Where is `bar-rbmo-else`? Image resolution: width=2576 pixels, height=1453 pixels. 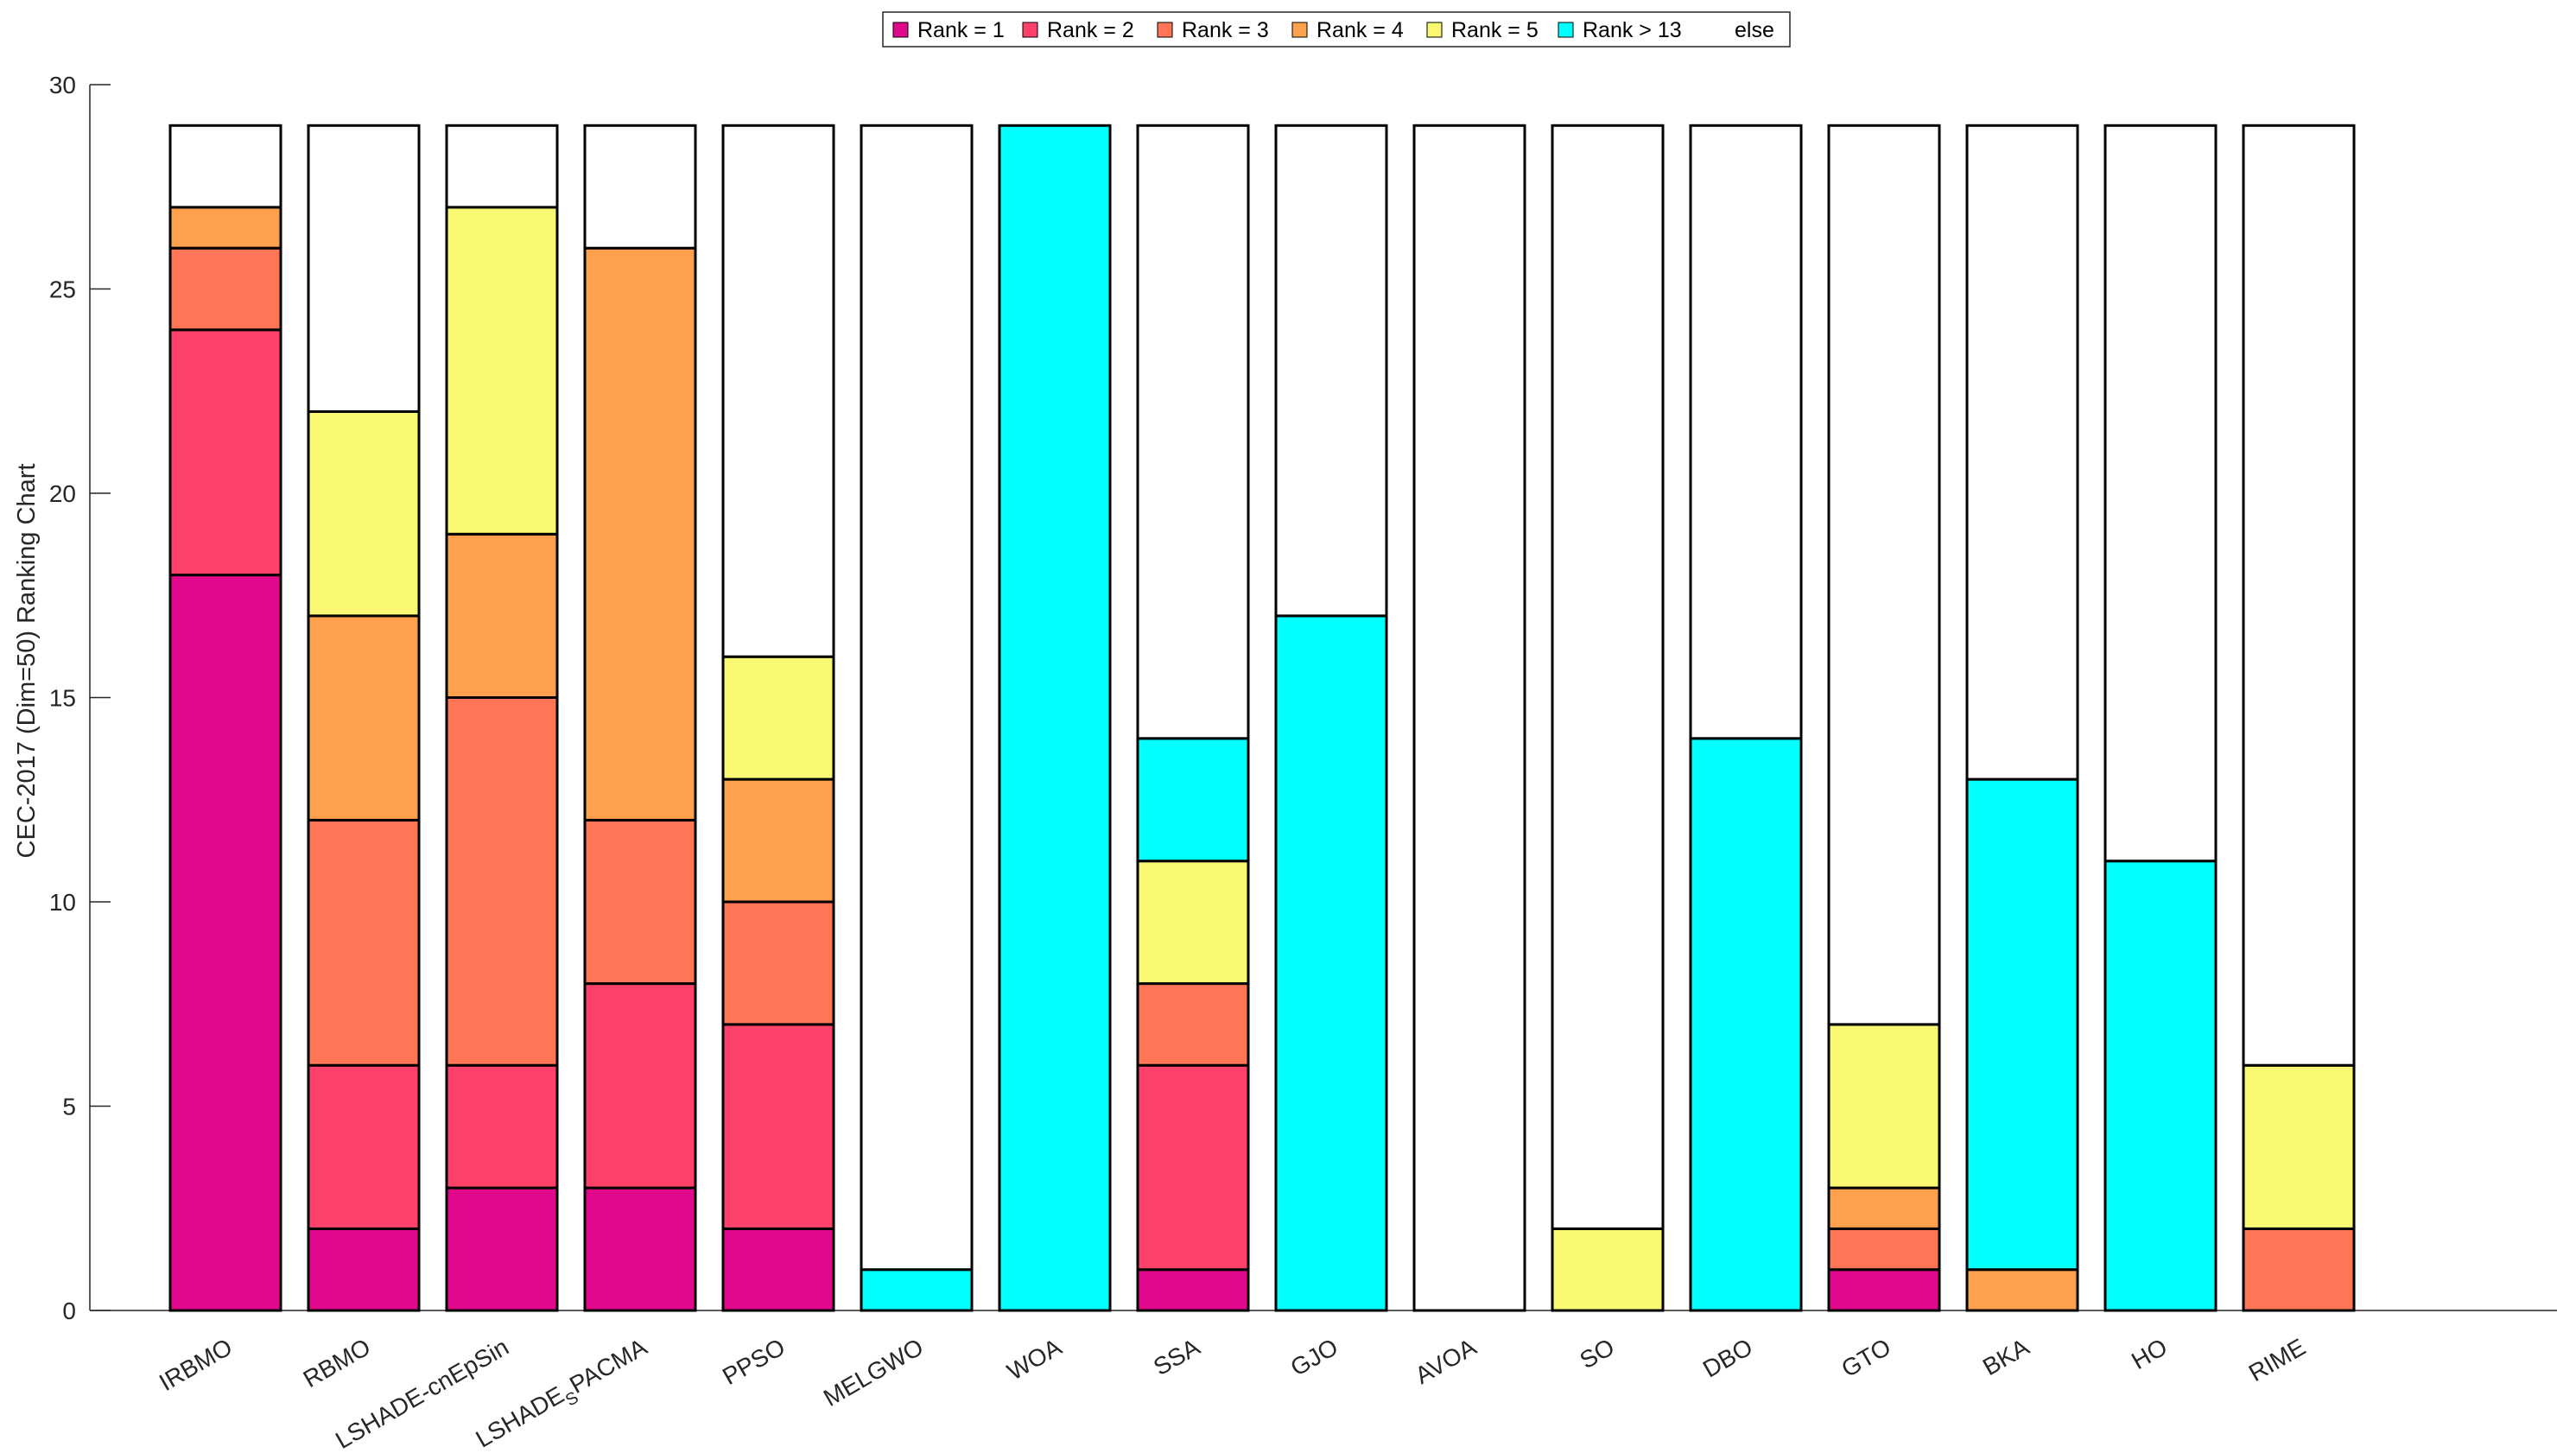
bar-rbmo-else is located at coordinates (364, 268).